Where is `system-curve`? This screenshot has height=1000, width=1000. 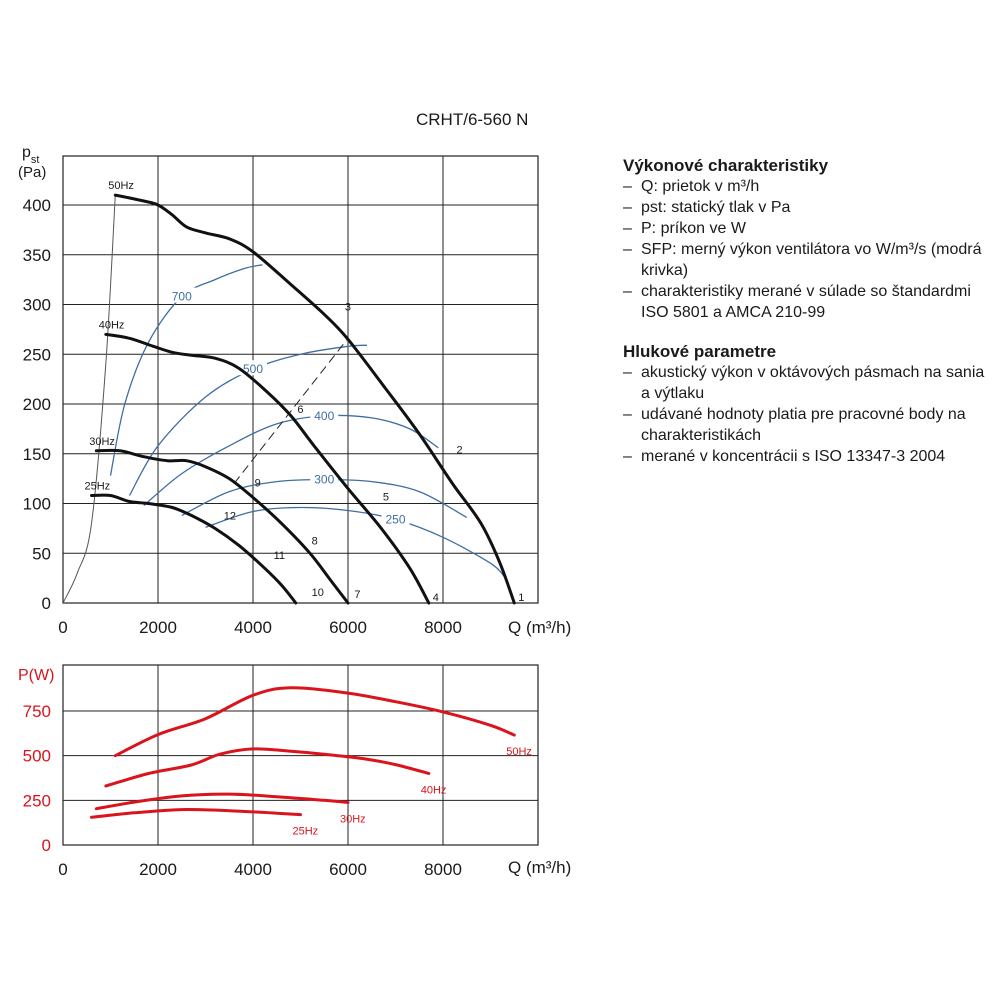
system-curve is located at coordinates (89, 399).